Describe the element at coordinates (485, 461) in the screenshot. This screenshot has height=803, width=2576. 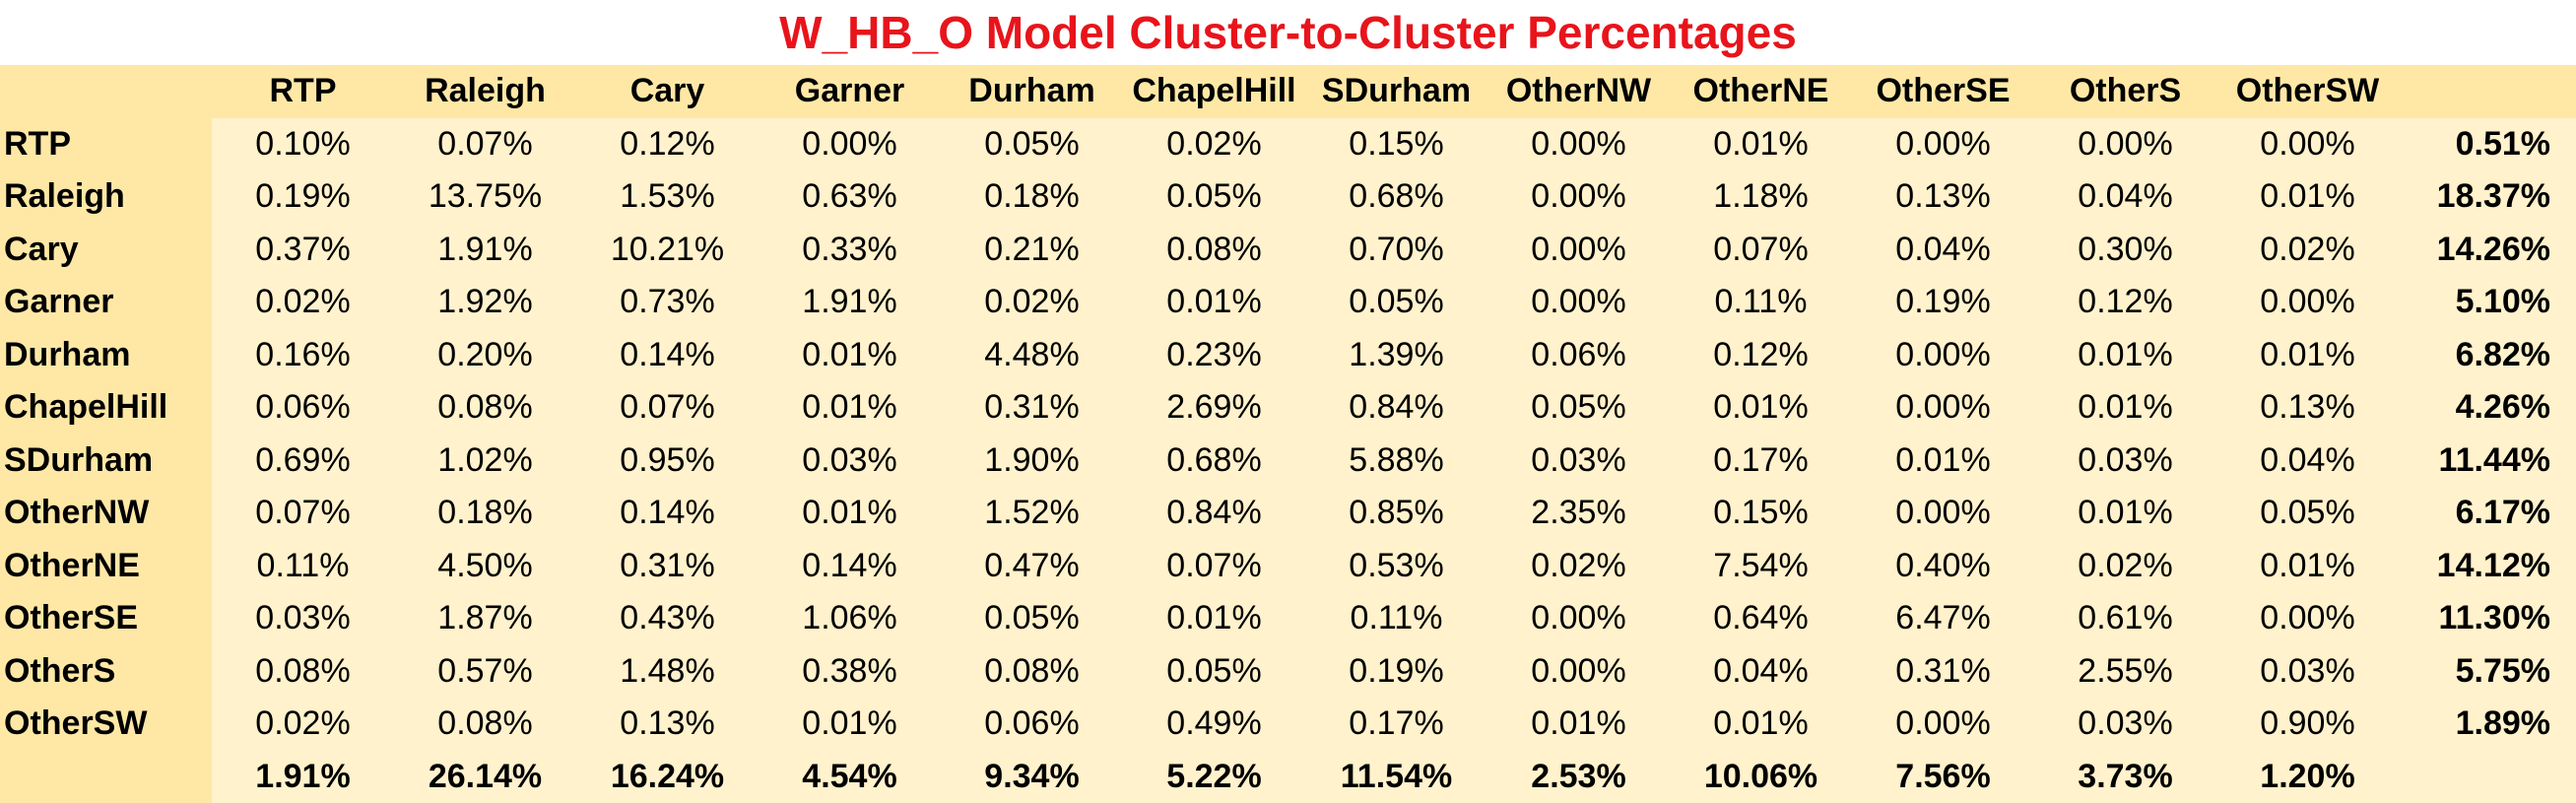
I see `cell-sdurham-raleigh: 1.02%` at that location.